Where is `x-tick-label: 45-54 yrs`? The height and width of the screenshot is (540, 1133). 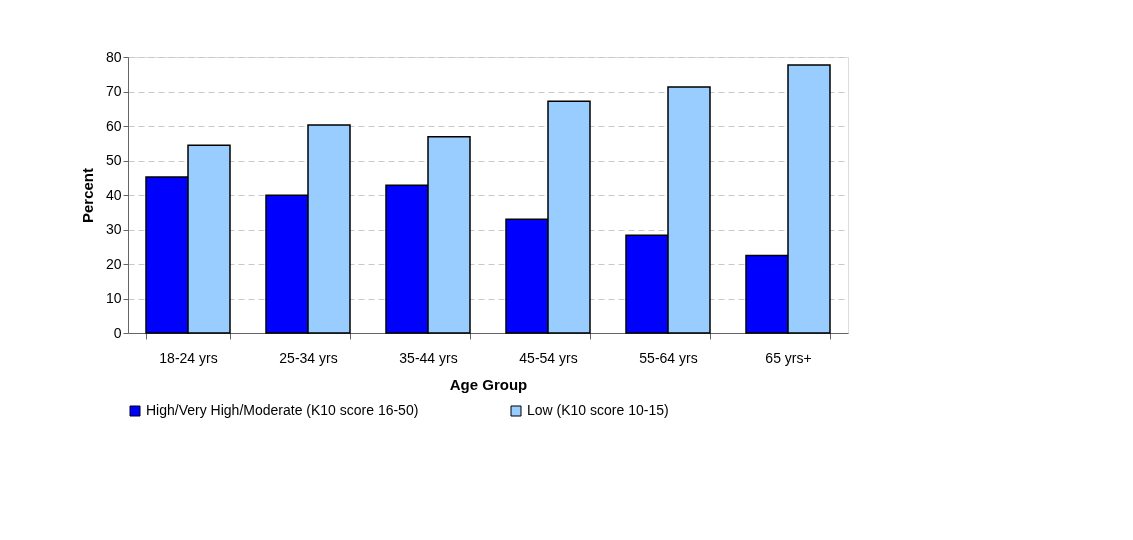 x-tick-label: 45-54 yrs is located at coordinates (548, 357).